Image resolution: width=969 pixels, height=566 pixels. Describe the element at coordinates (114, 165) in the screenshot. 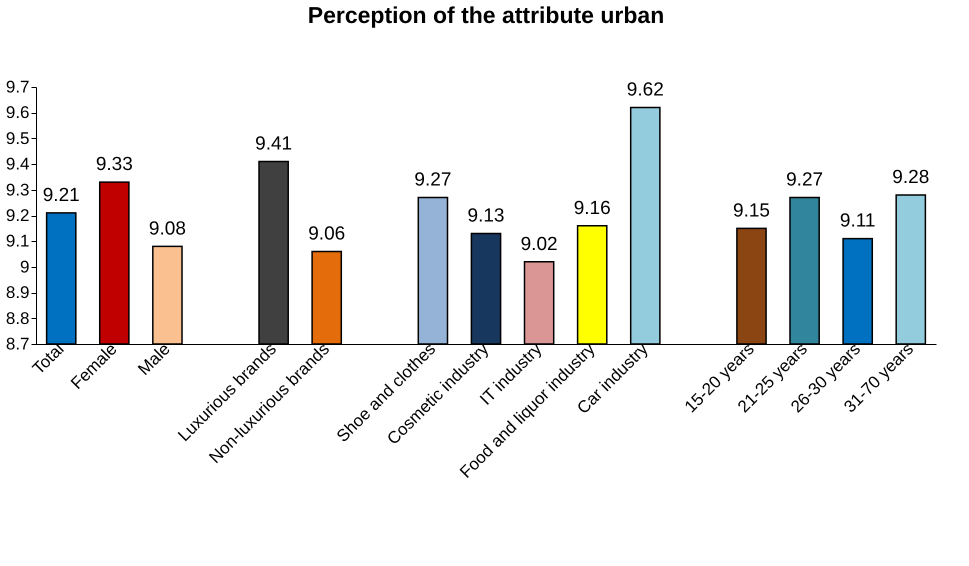

I see `data-label: 9.33` at that location.